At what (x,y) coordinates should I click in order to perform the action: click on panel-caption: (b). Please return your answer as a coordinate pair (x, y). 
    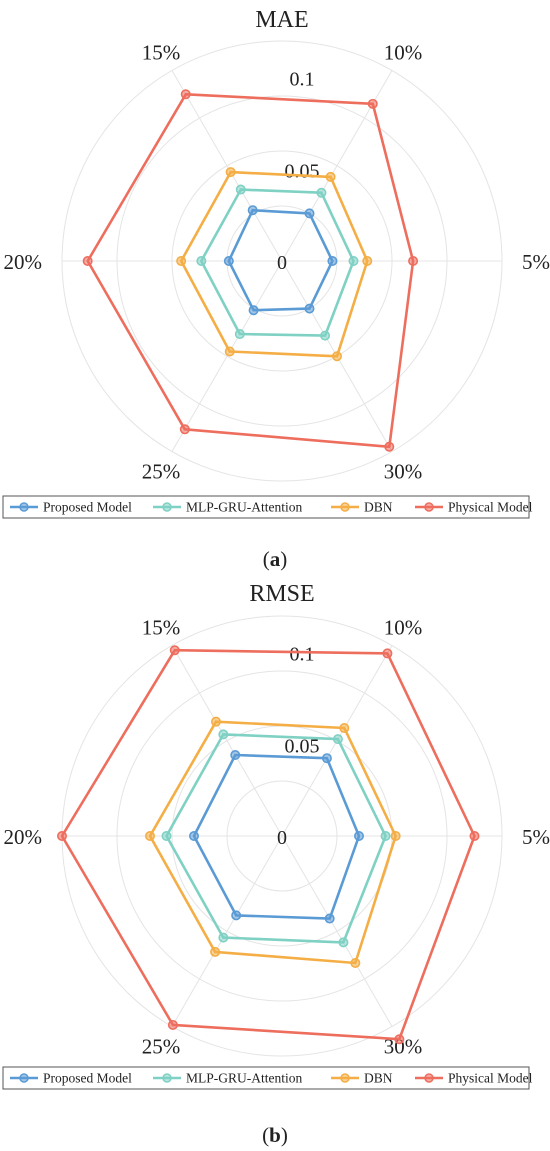
    Looking at the image, I should click on (275, 1135).